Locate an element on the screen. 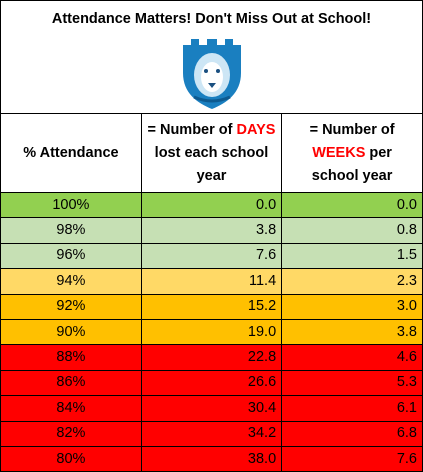 The height and width of the screenshot is (472, 423). data-row: 100% 0.0 0.0 is located at coordinates (211, 205).